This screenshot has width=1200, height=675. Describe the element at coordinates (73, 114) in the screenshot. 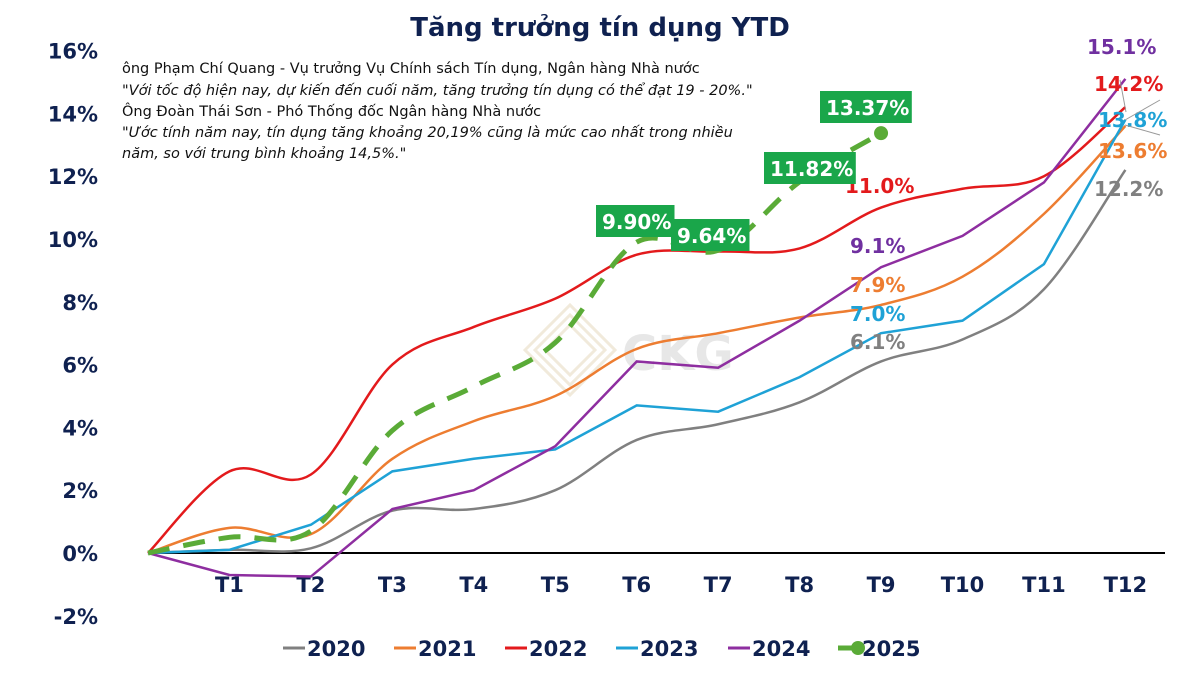

I see `y-tick-label: 14%` at that location.